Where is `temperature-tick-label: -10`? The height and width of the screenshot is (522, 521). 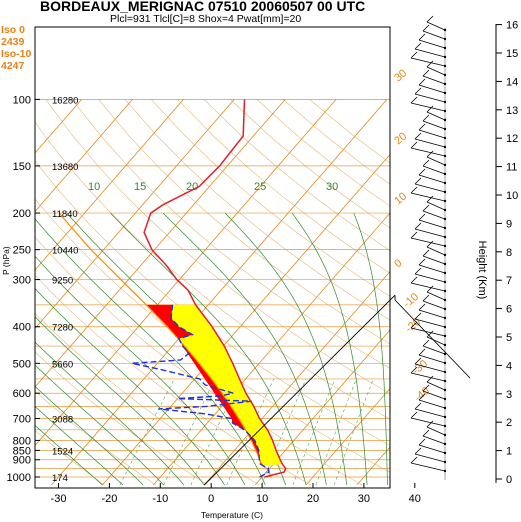
temperature-tick-label: -10 is located at coordinates (160, 499).